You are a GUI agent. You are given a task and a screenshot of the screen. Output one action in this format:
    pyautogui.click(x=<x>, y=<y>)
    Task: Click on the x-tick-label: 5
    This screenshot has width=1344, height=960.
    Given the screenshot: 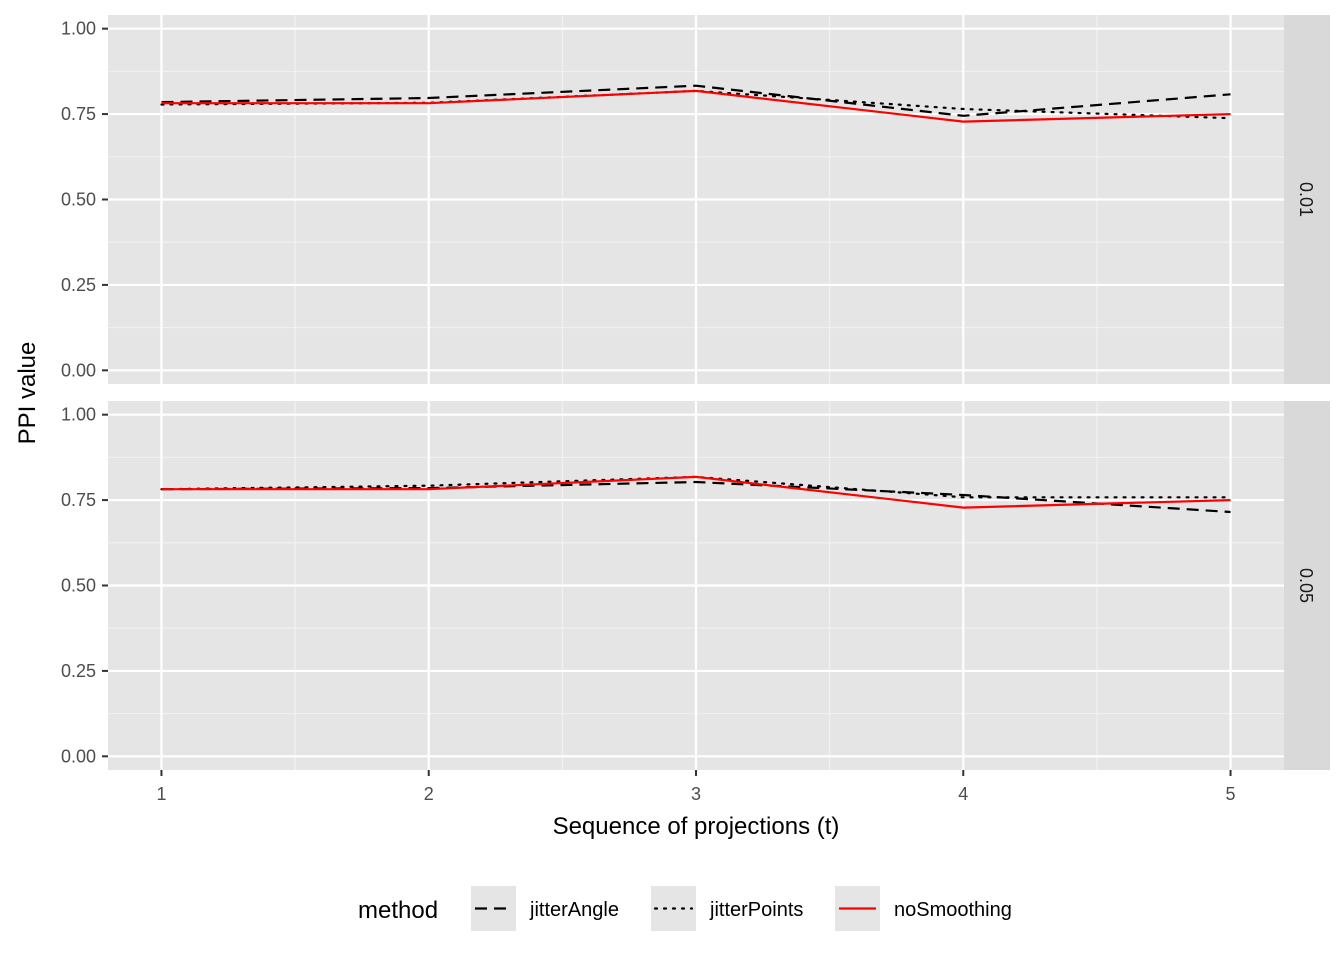 What is the action you would take?
    pyautogui.click(x=1231, y=794)
    